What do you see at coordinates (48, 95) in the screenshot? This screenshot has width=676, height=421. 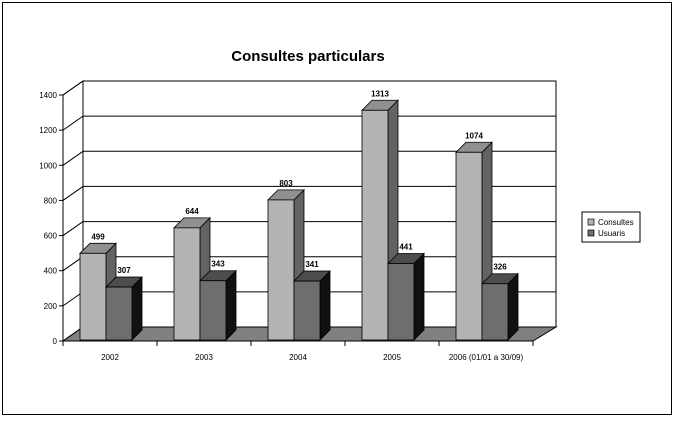 I see `y-tick-label: 1400` at bounding box center [48, 95].